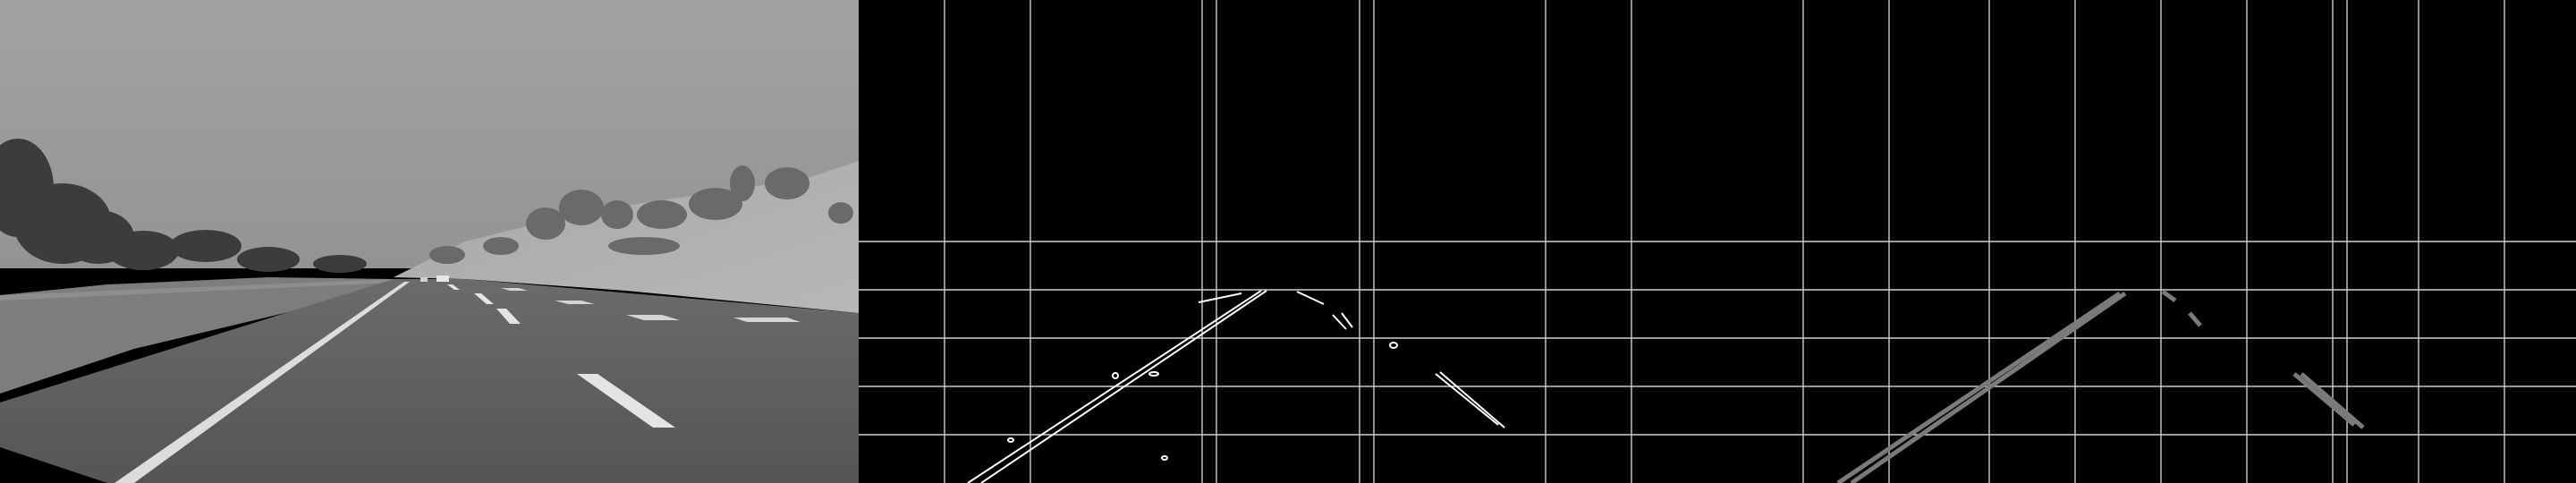 The width and height of the screenshot is (2576, 483). What do you see at coordinates (561, 356) in the screenshot?
I see `right-lane-dashes` at bounding box center [561, 356].